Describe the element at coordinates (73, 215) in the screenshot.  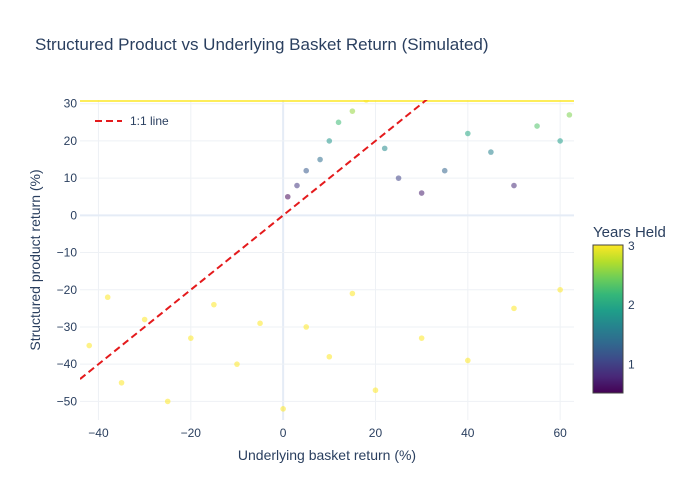
I see `y-tick-label: 0` at that location.